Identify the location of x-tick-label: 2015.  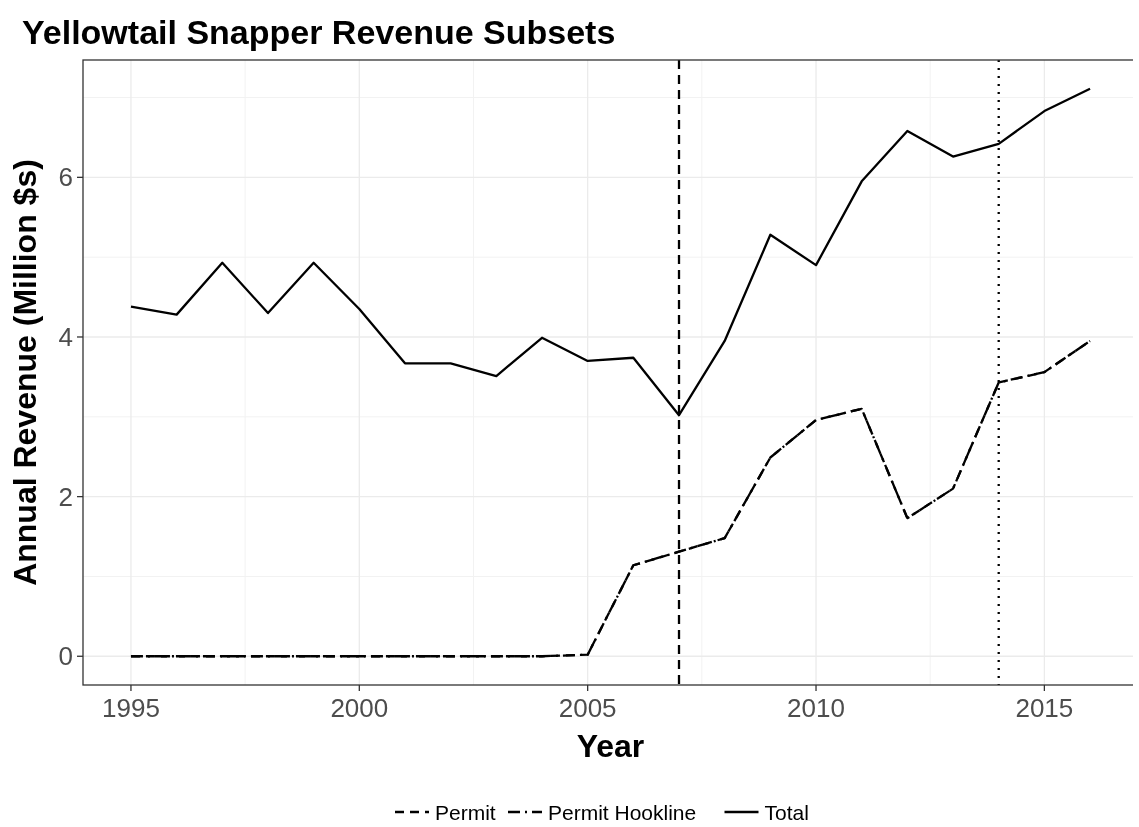
(1044, 708).